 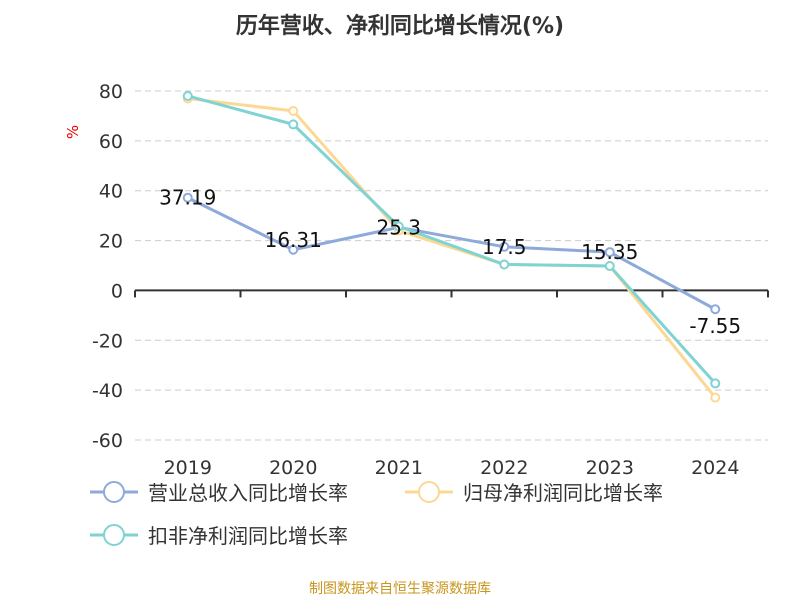 I want to click on y-tick-label: 80, so click(x=111, y=92).